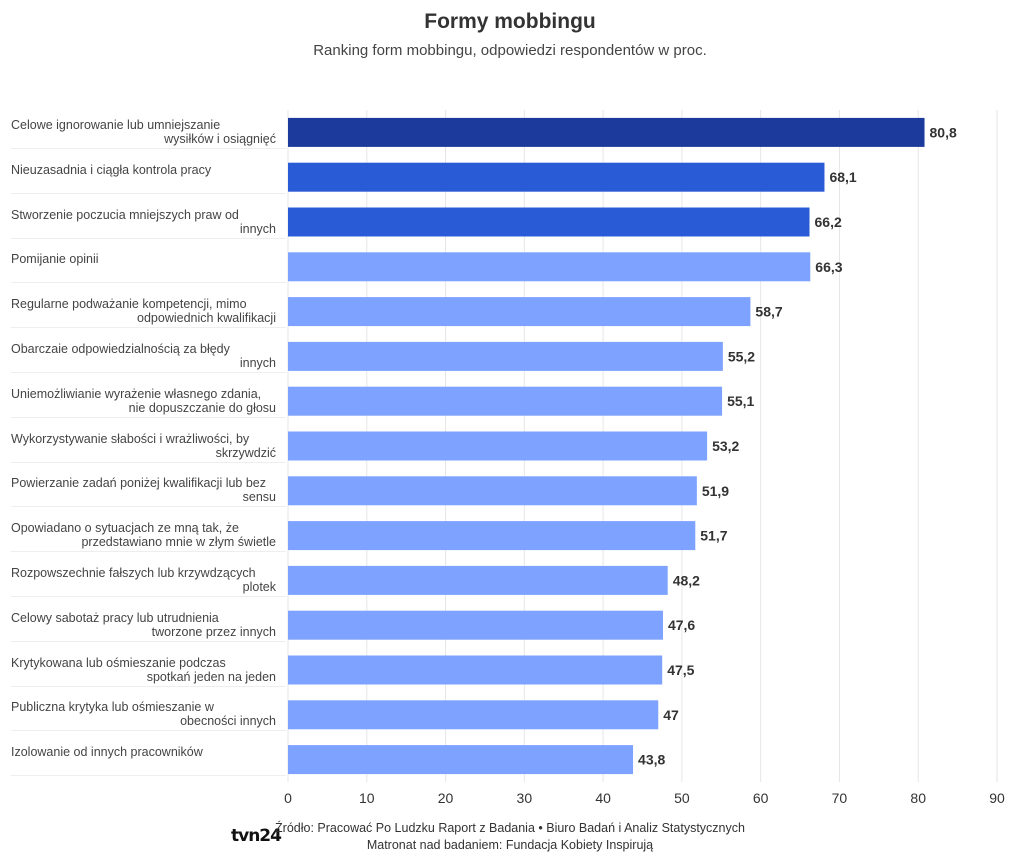 The height and width of the screenshot is (866, 1020). Describe the element at coordinates (681, 625) in the screenshot. I see `value-label-12: 47,6` at that location.